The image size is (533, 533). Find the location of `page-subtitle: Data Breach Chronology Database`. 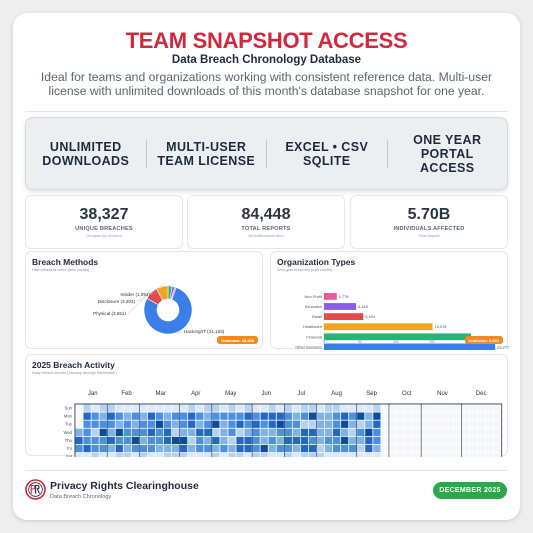

page-subtitle: Data Breach Chronology Database is located at coordinates (266, 60).